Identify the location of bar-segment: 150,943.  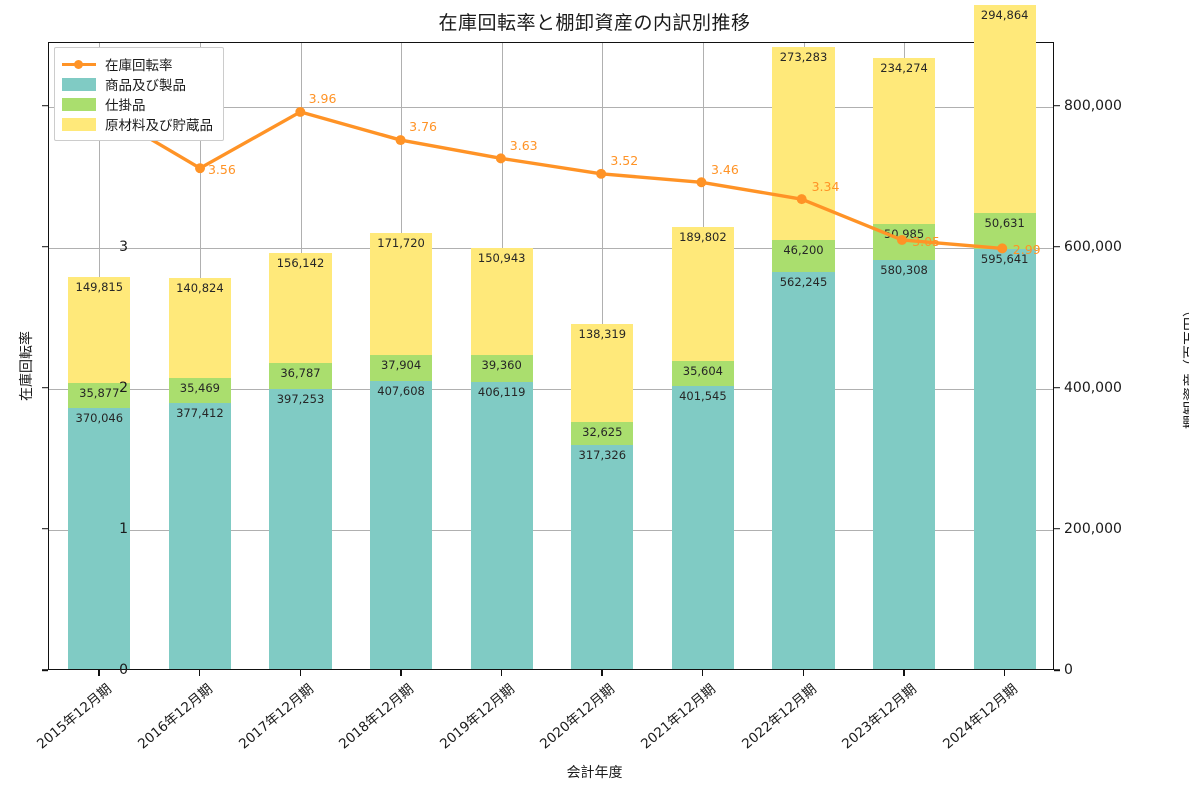
(501, 301).